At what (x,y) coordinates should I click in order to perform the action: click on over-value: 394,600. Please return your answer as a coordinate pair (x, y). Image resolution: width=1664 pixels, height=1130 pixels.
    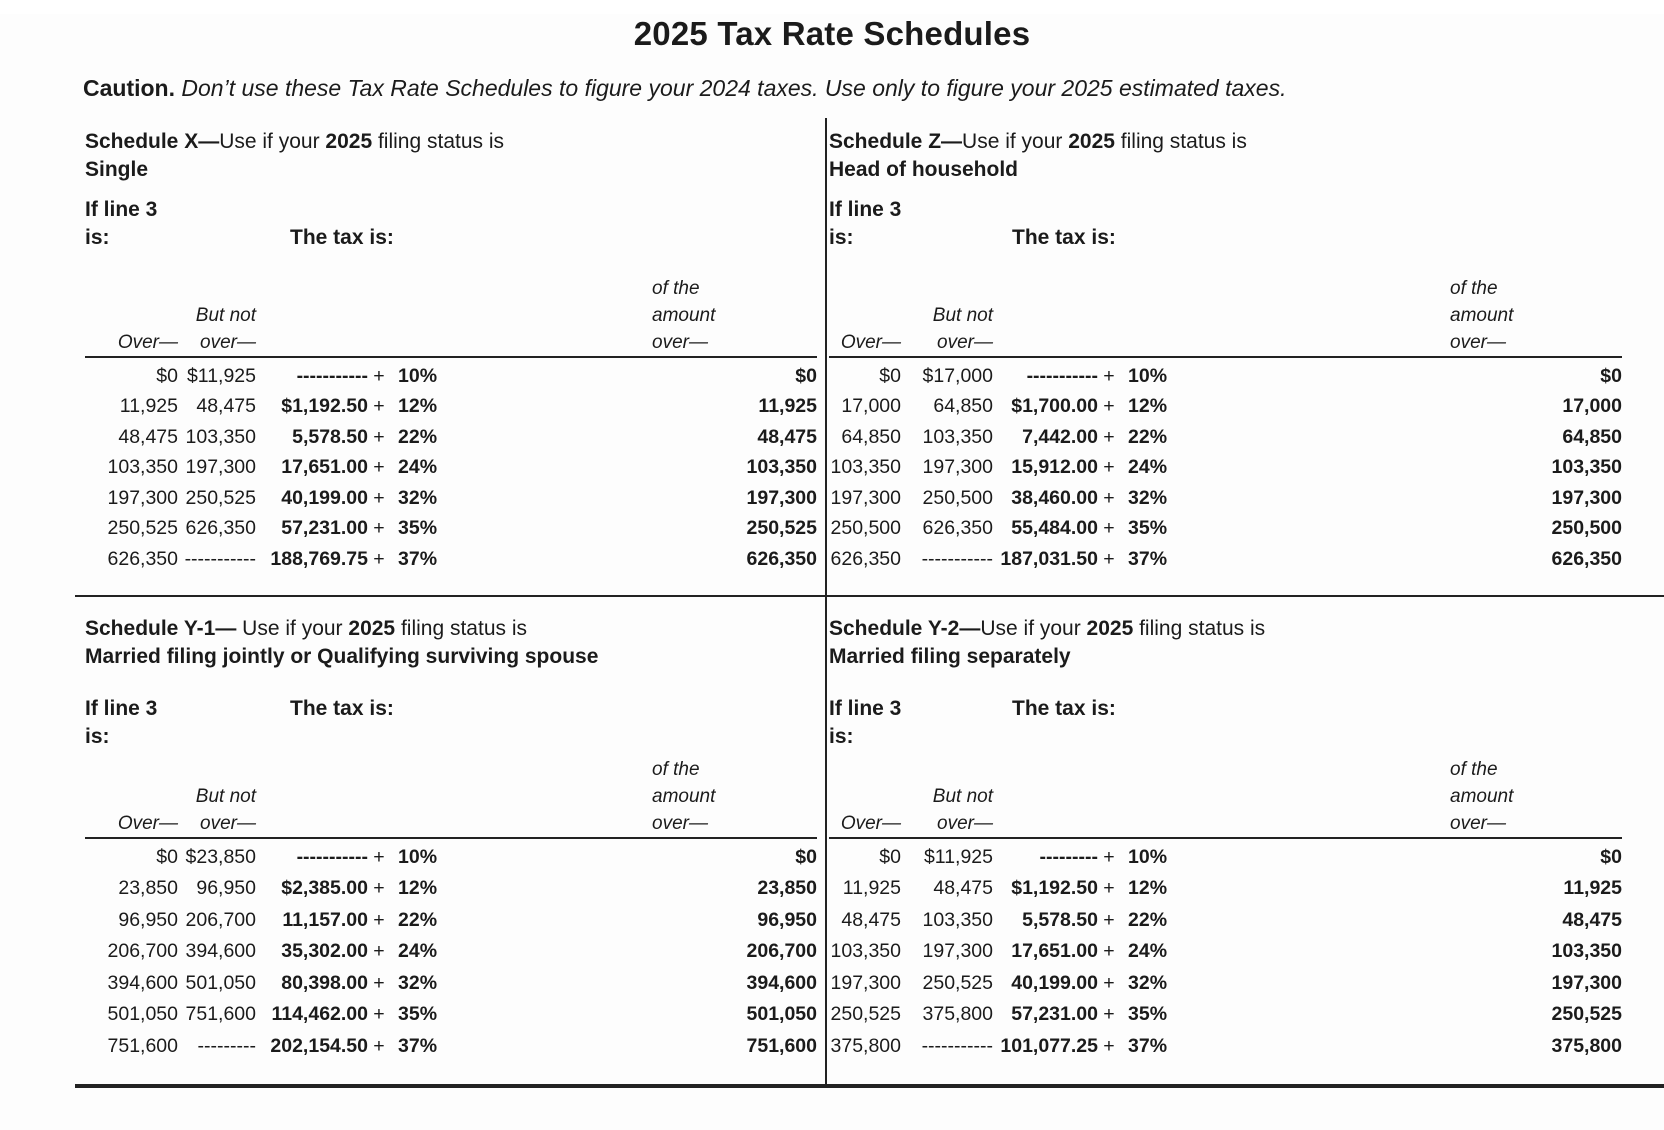
    Looking at the image, I should click on (143, 982).